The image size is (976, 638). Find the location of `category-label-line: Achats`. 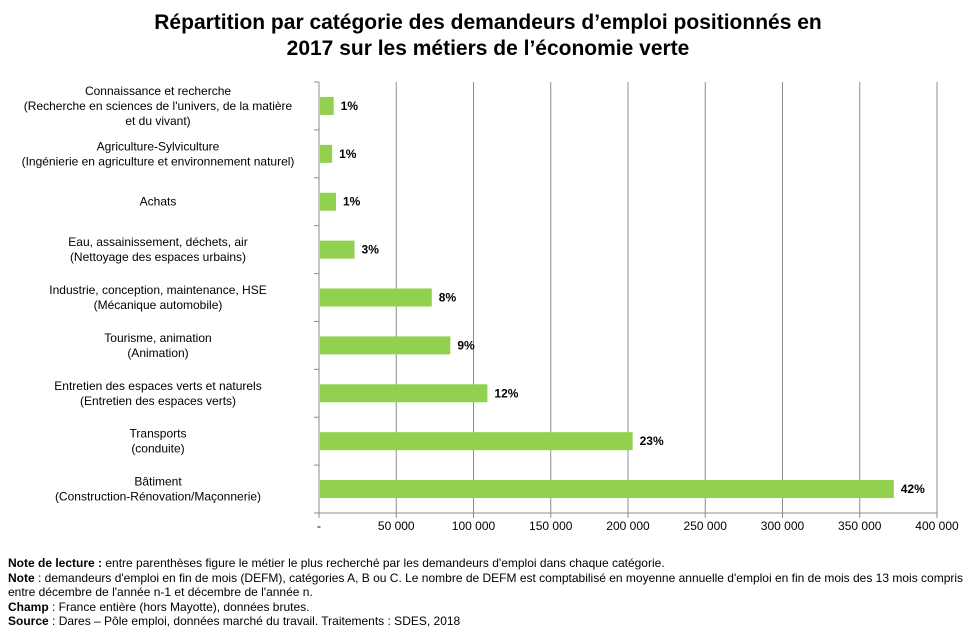

category-label-line: Achats is located at coordinates (158, 202).